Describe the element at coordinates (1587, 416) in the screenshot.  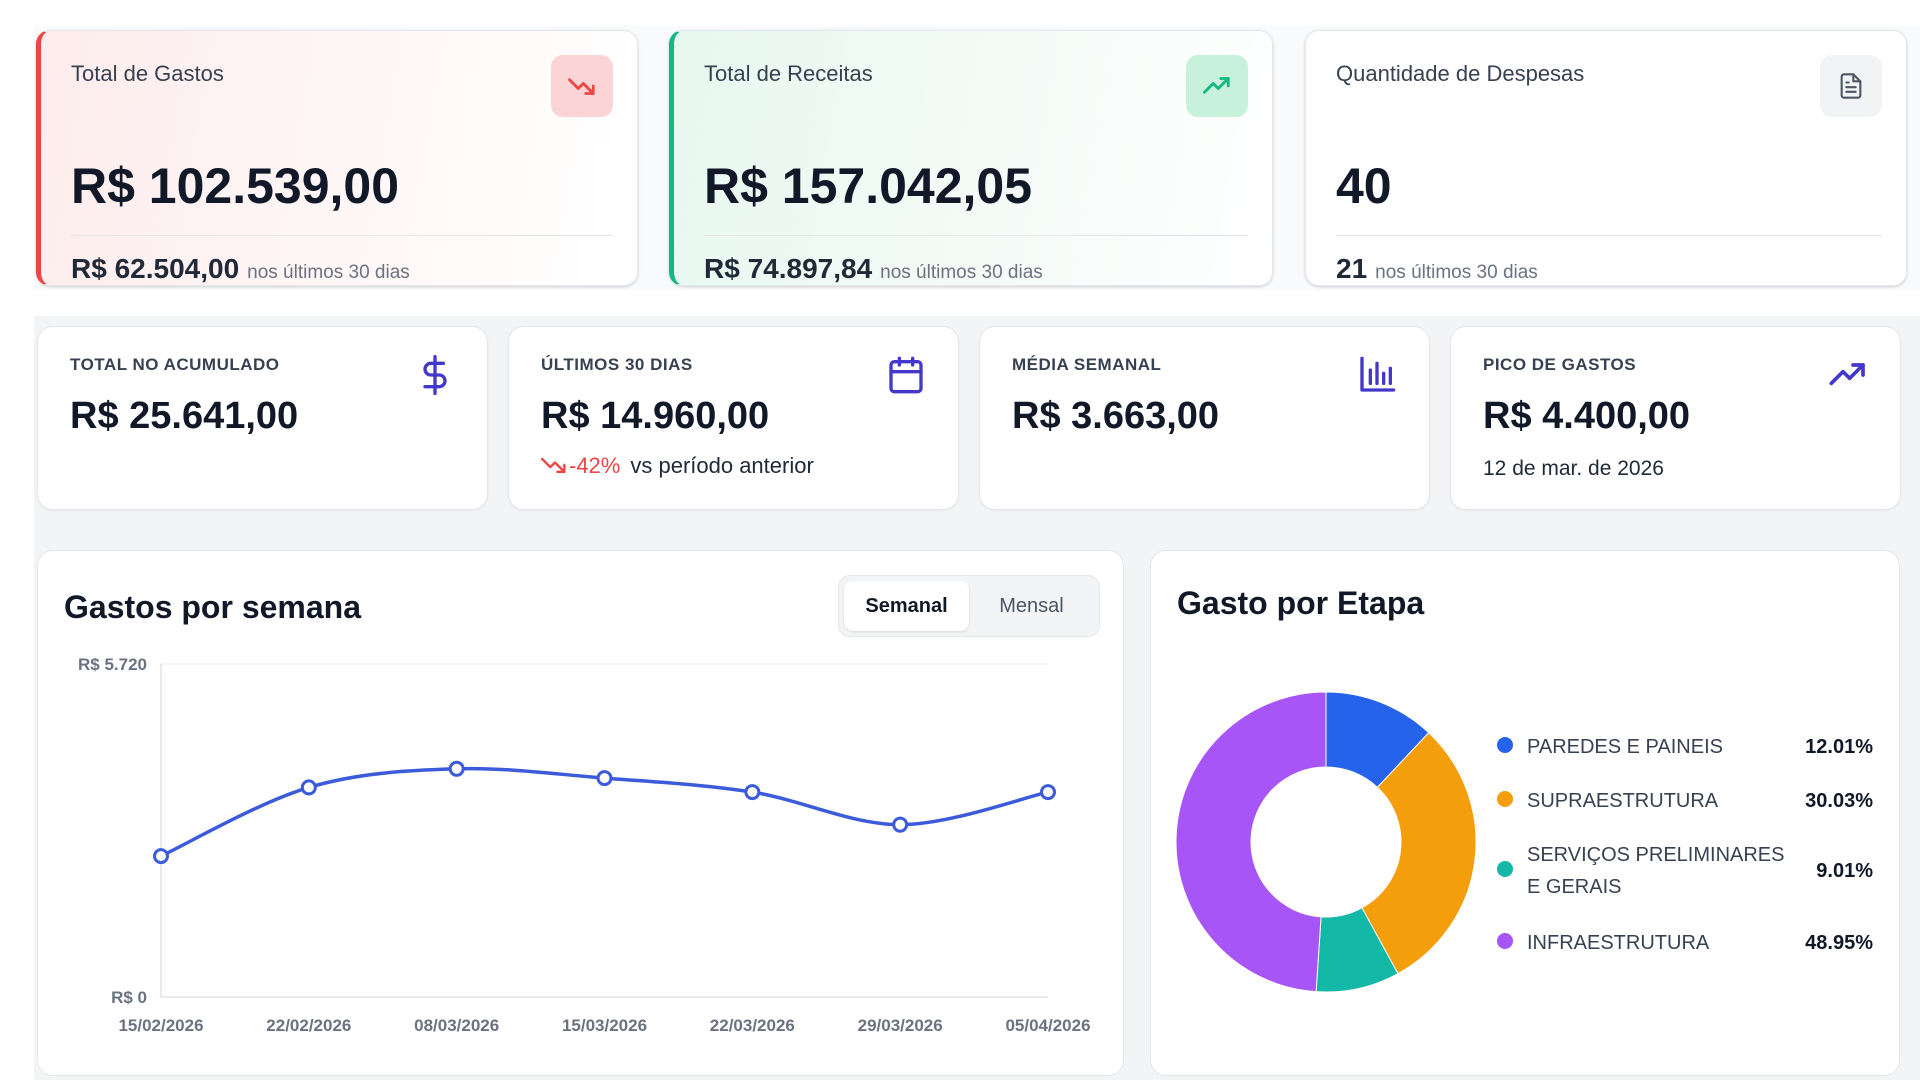
I see `kpi-value: R$ 4.400,00` at that location.